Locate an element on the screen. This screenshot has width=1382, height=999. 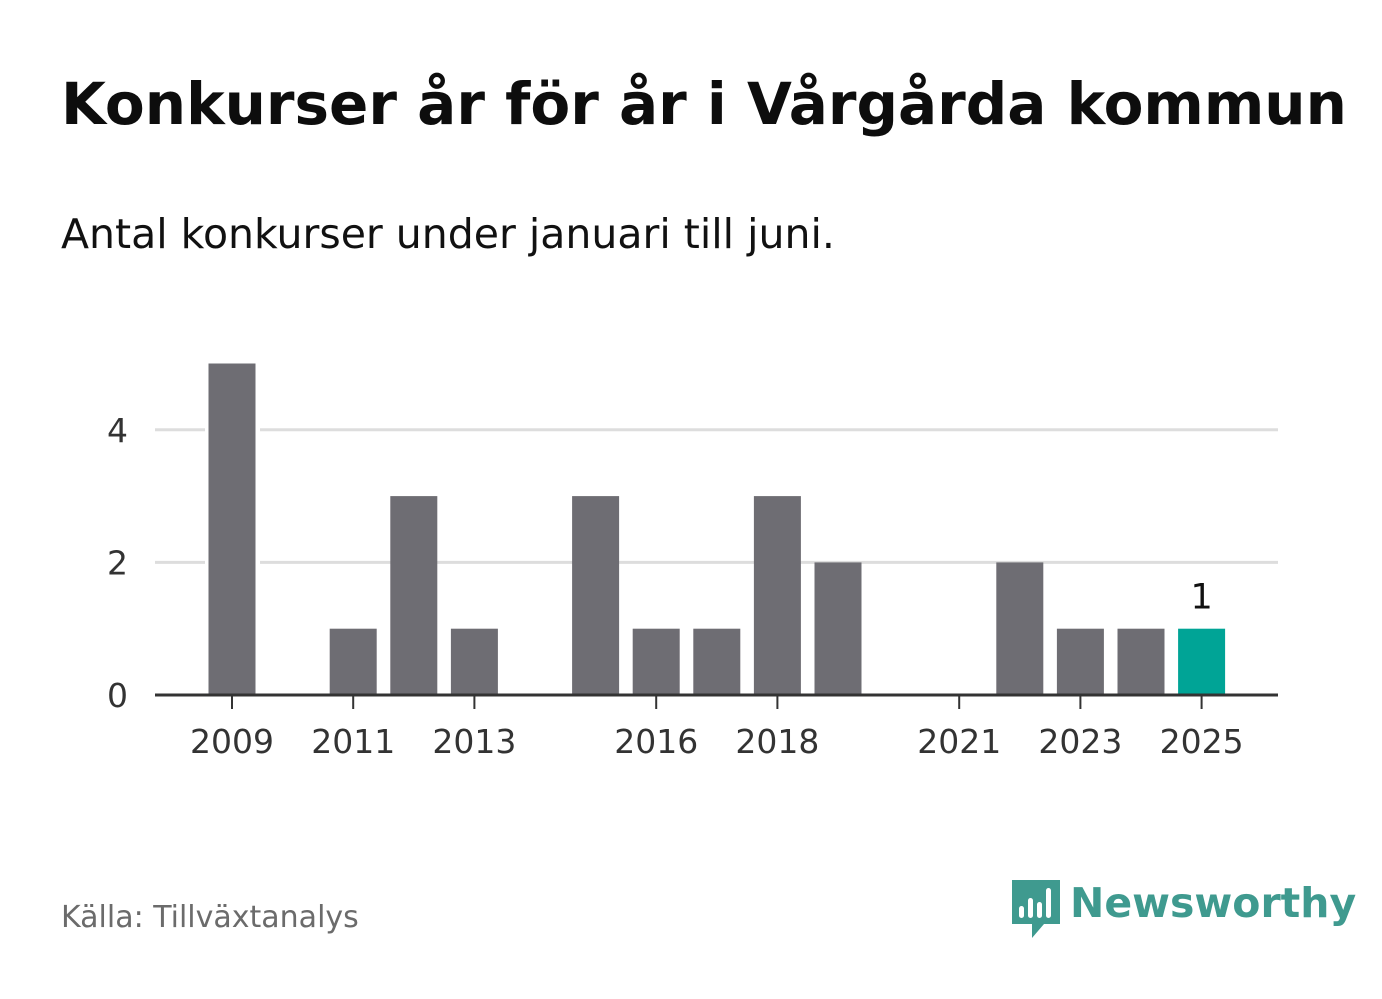
bar-2018 is located at coordinates (777, 595).